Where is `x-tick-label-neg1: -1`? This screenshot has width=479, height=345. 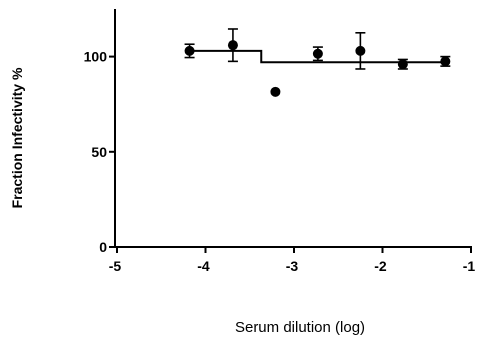 x-tick-label-neg1: -1 is located at coordinates (469, 266).